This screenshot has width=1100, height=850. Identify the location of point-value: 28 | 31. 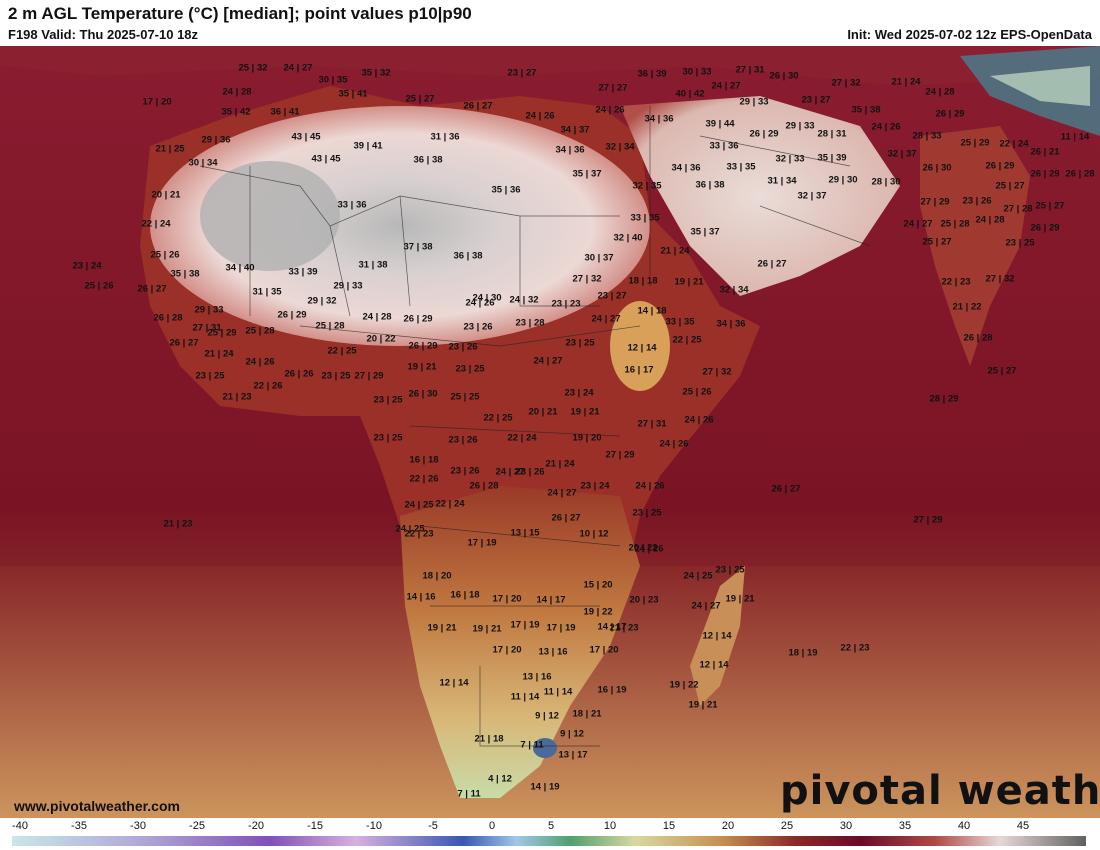
(832, 134).